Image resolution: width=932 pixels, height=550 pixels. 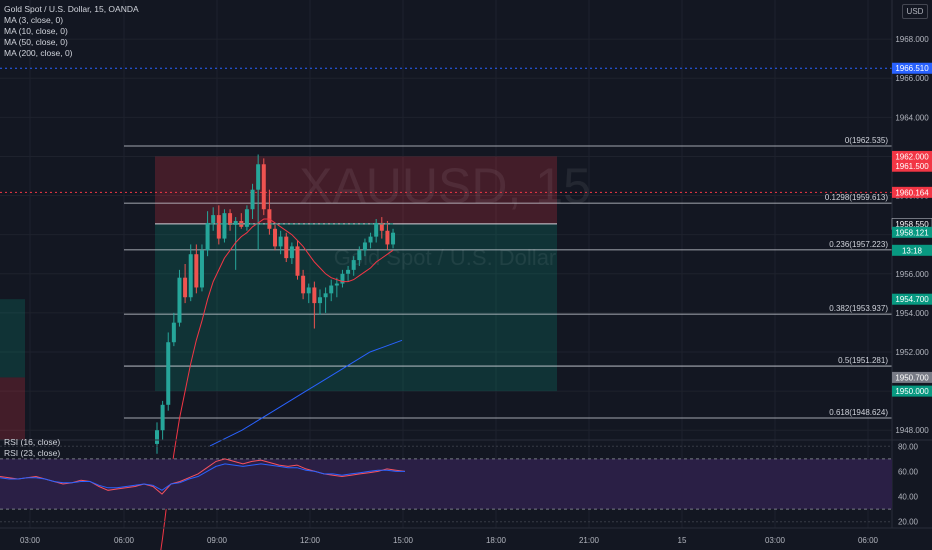 I want to click on old-loss-zone, so click(x=12, y=408).